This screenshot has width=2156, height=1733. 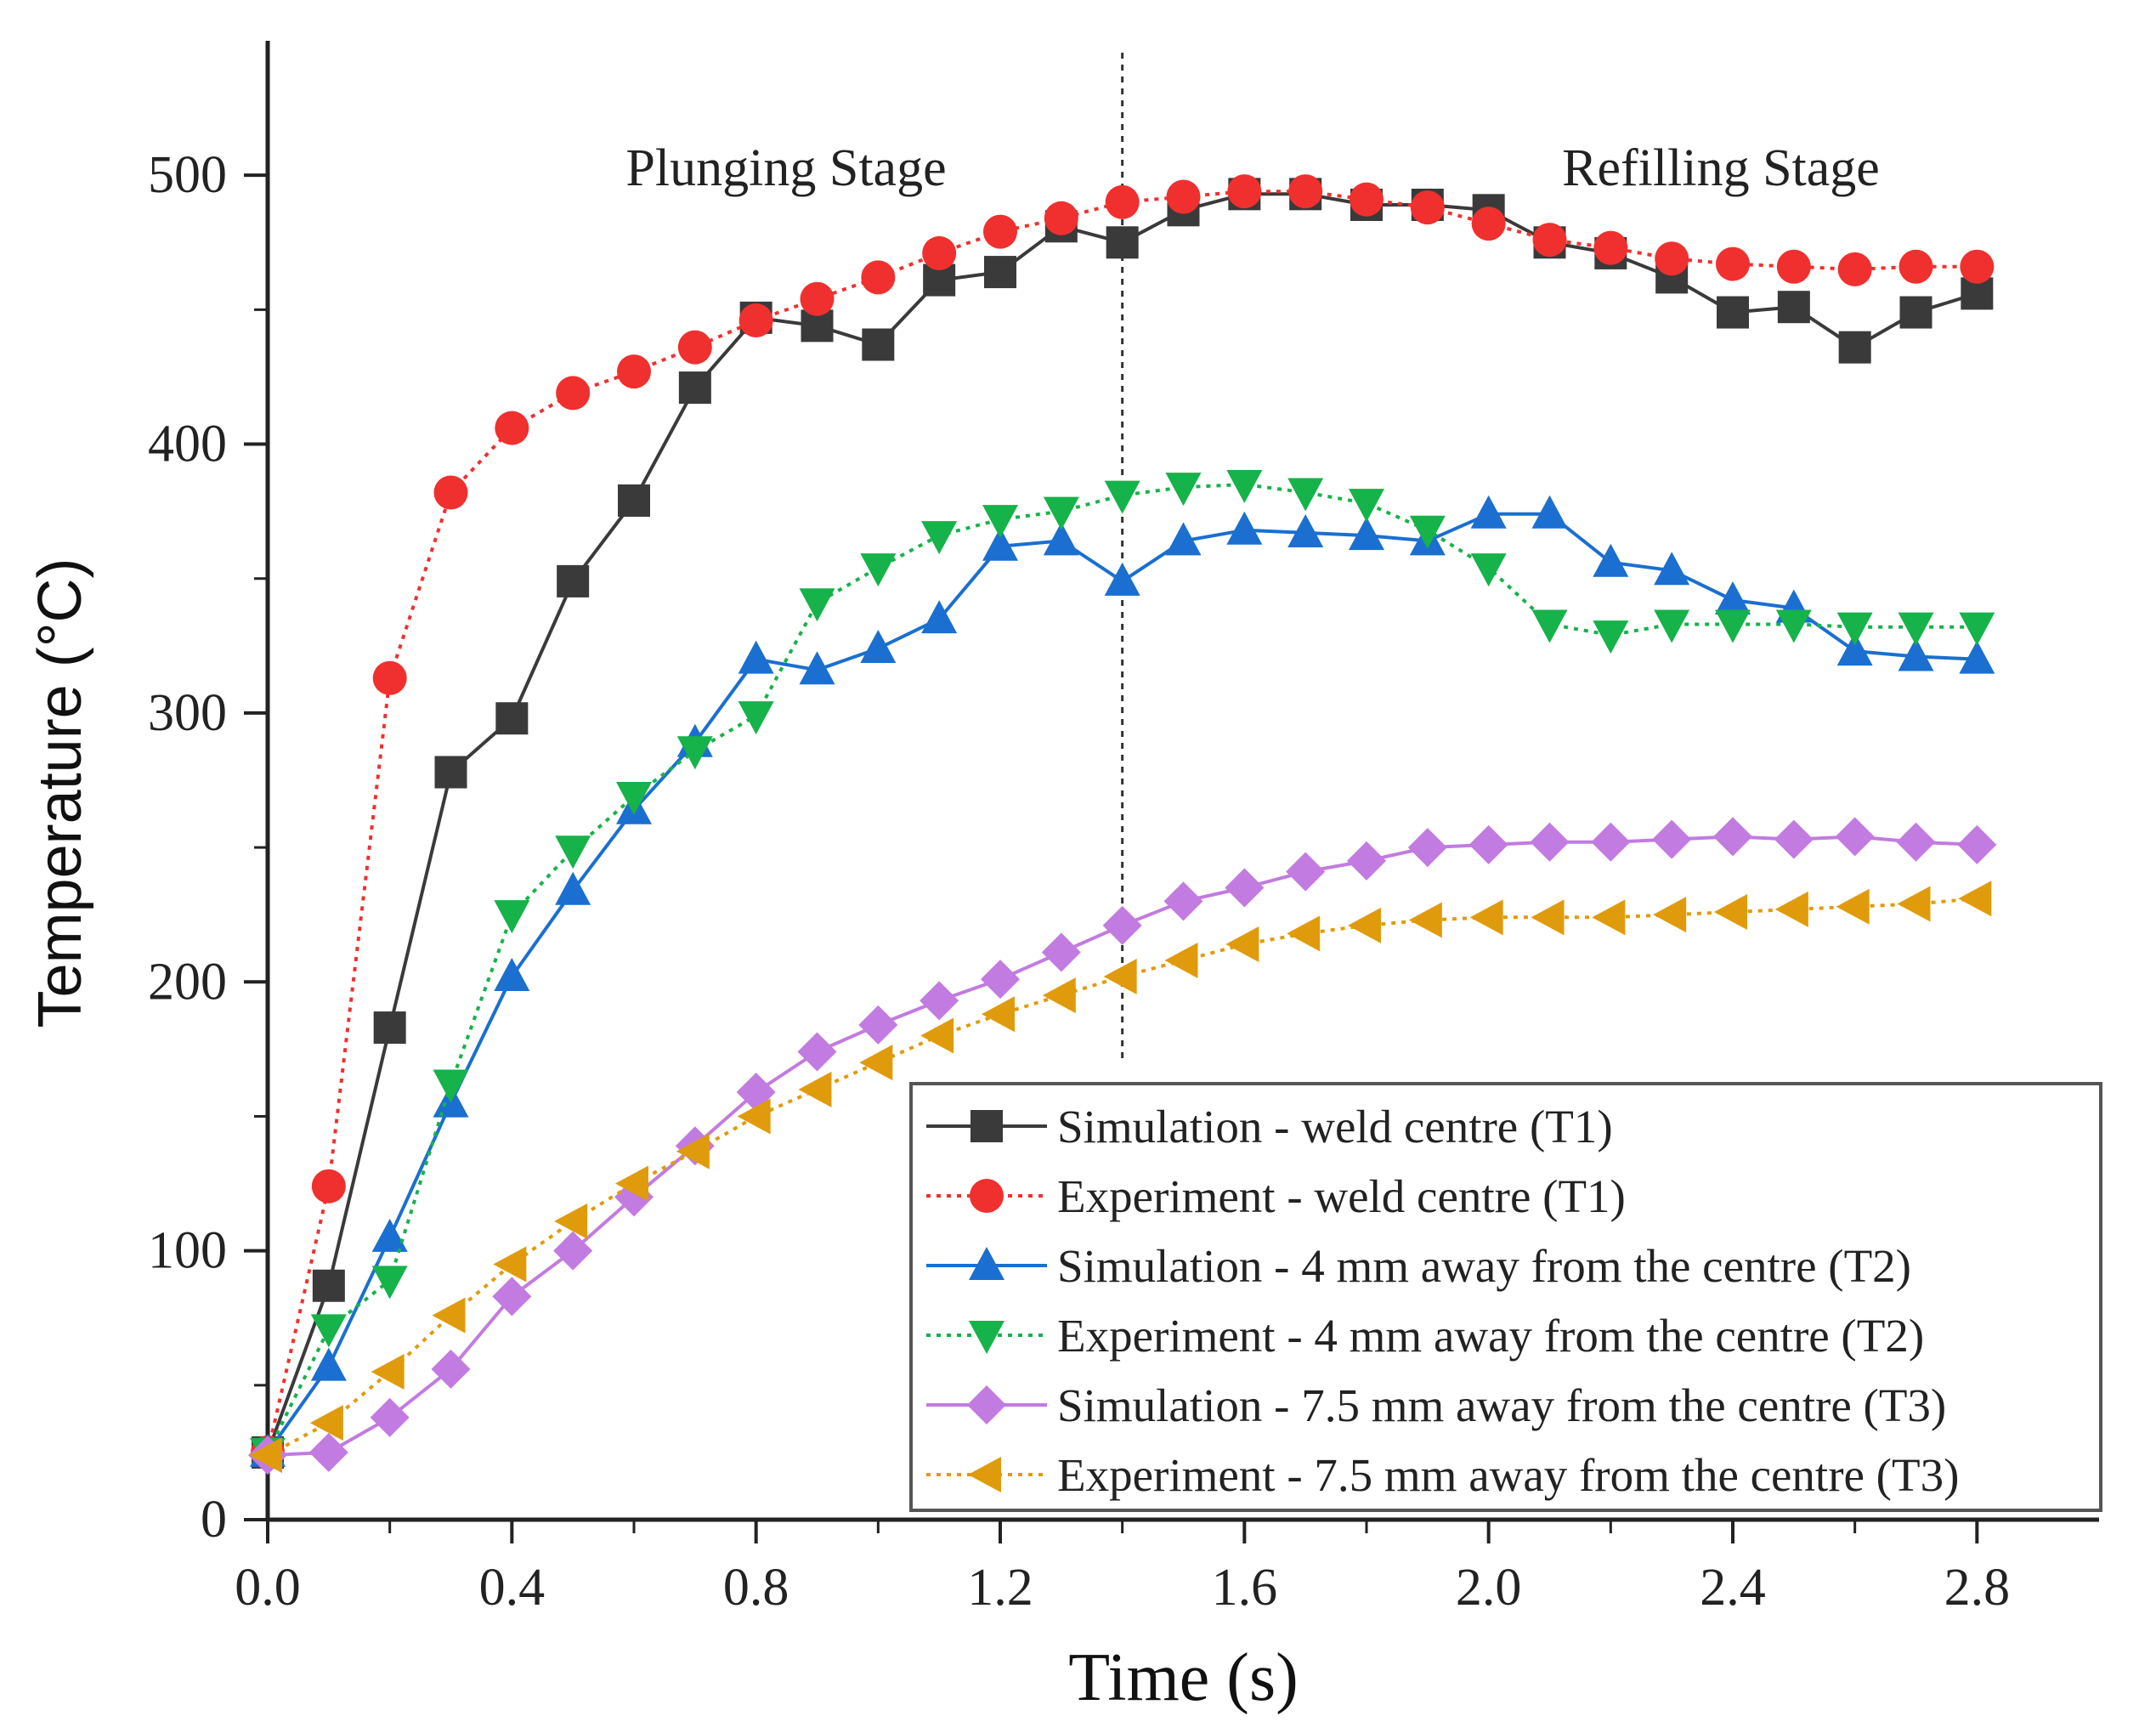 What do you see at coordinates (188, 1251) in the screenshot?
I see `y-tick-label: 100` at bounding box center [188, 1251].